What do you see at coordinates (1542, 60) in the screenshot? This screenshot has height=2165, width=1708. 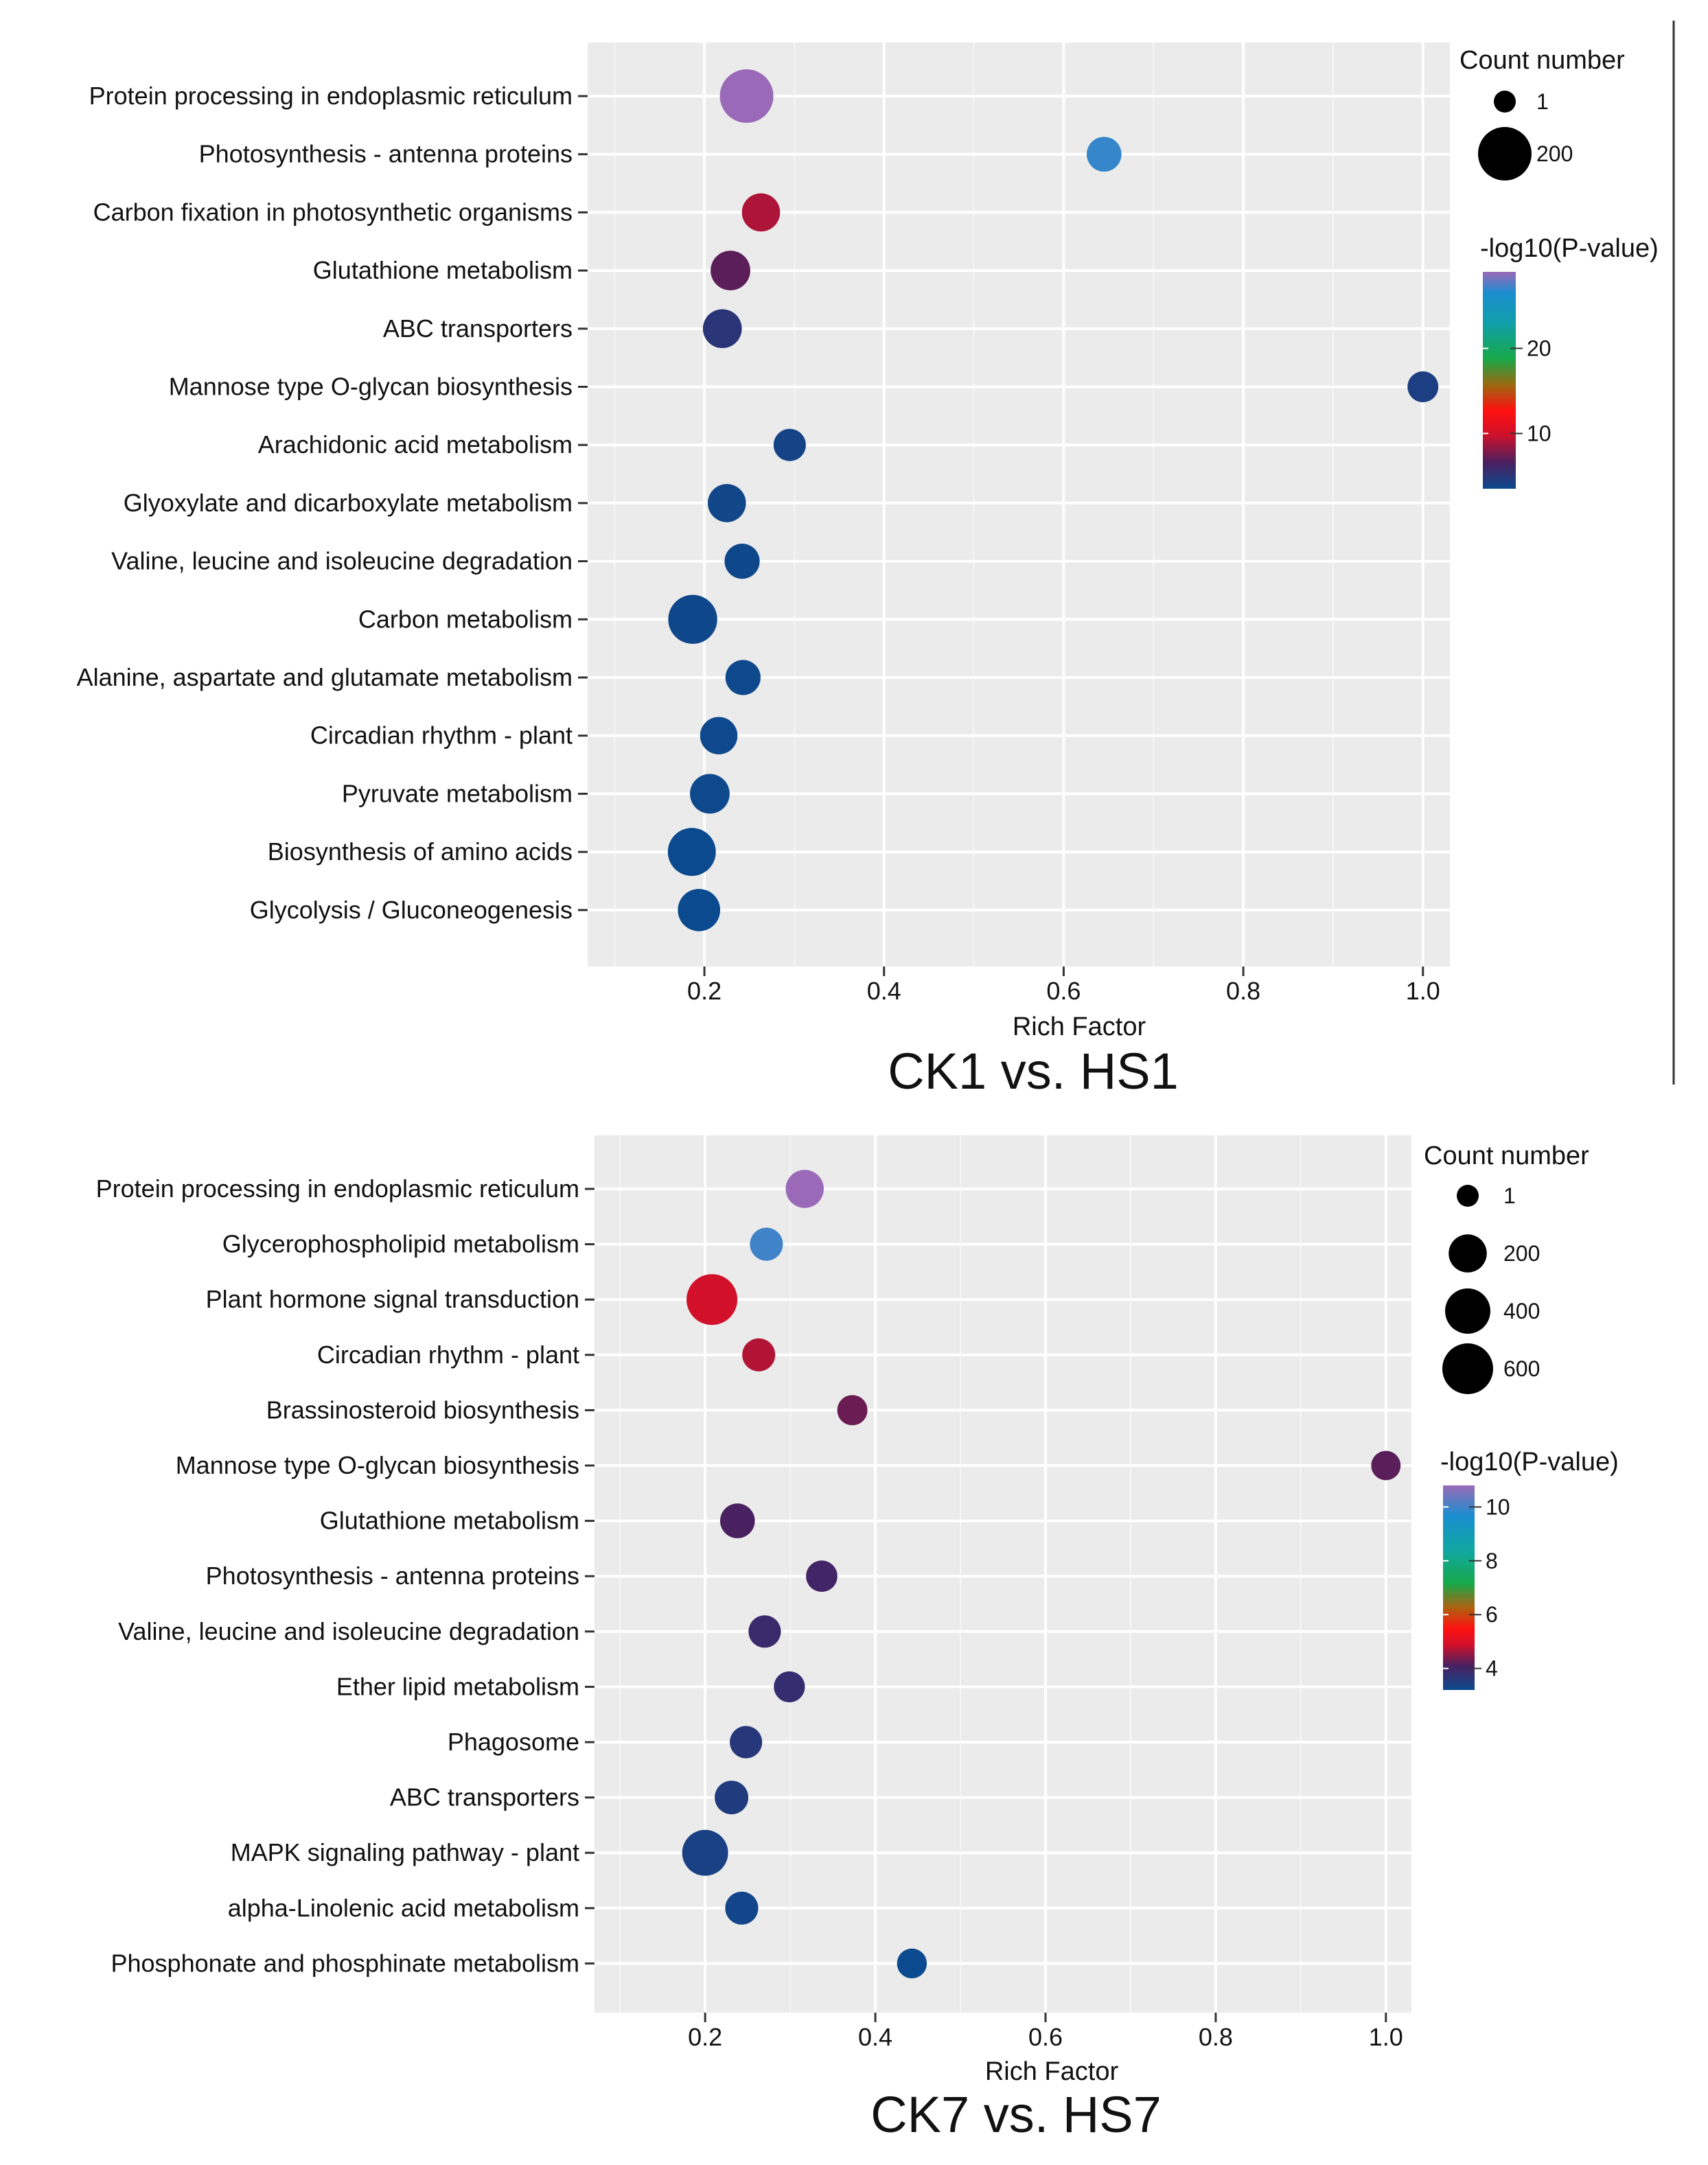 I see `size-legend-title: Count number` at bounding box center [1542, 60].